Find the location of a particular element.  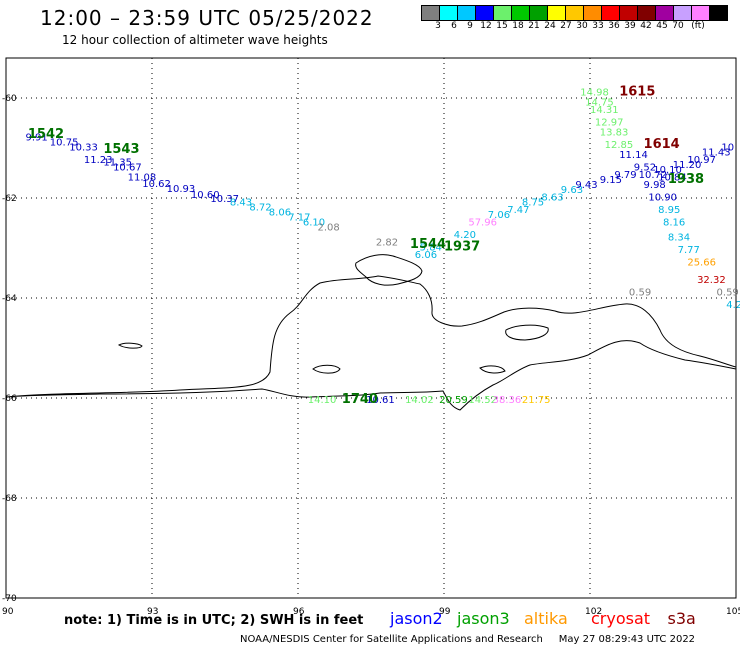

wave-height-value: 9.79 is located at coordinates (625, 175).